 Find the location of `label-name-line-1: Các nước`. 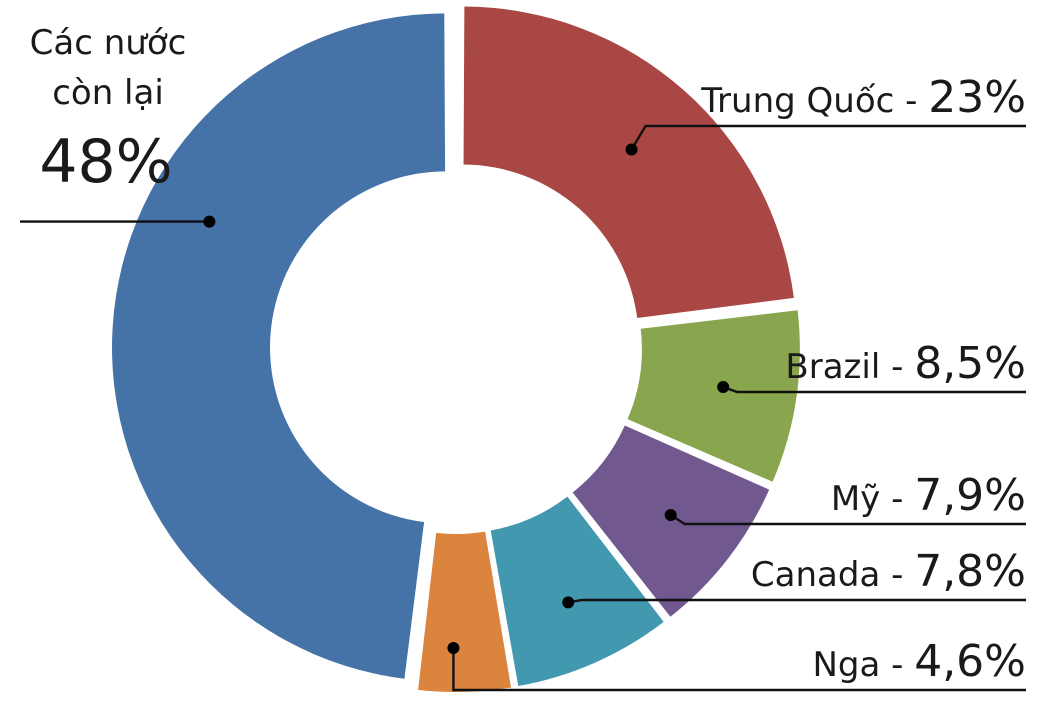

label-name-line-1: Các nước is located at coordinates (108, 43).